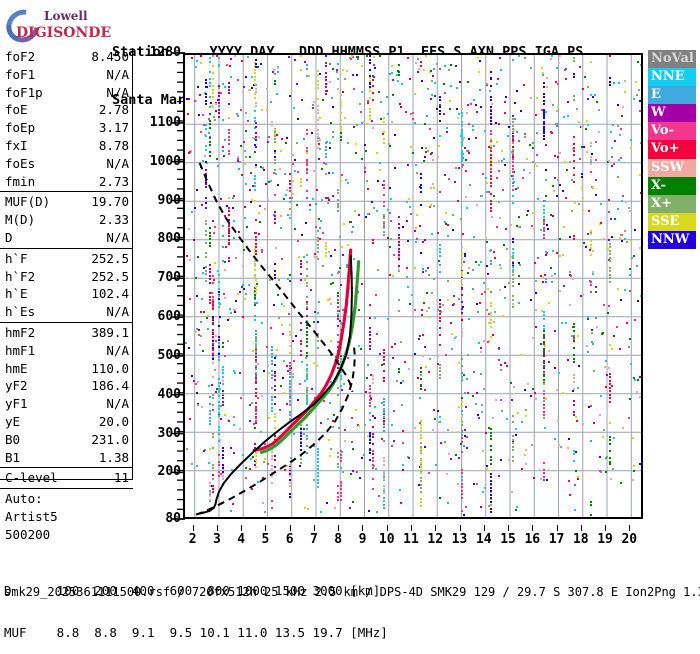 The width and height of the screenshot is (700, 654). Describe the element at coordinates (672, 77) in the screenshot. I see `legend-item-nne: NNE` at that location.